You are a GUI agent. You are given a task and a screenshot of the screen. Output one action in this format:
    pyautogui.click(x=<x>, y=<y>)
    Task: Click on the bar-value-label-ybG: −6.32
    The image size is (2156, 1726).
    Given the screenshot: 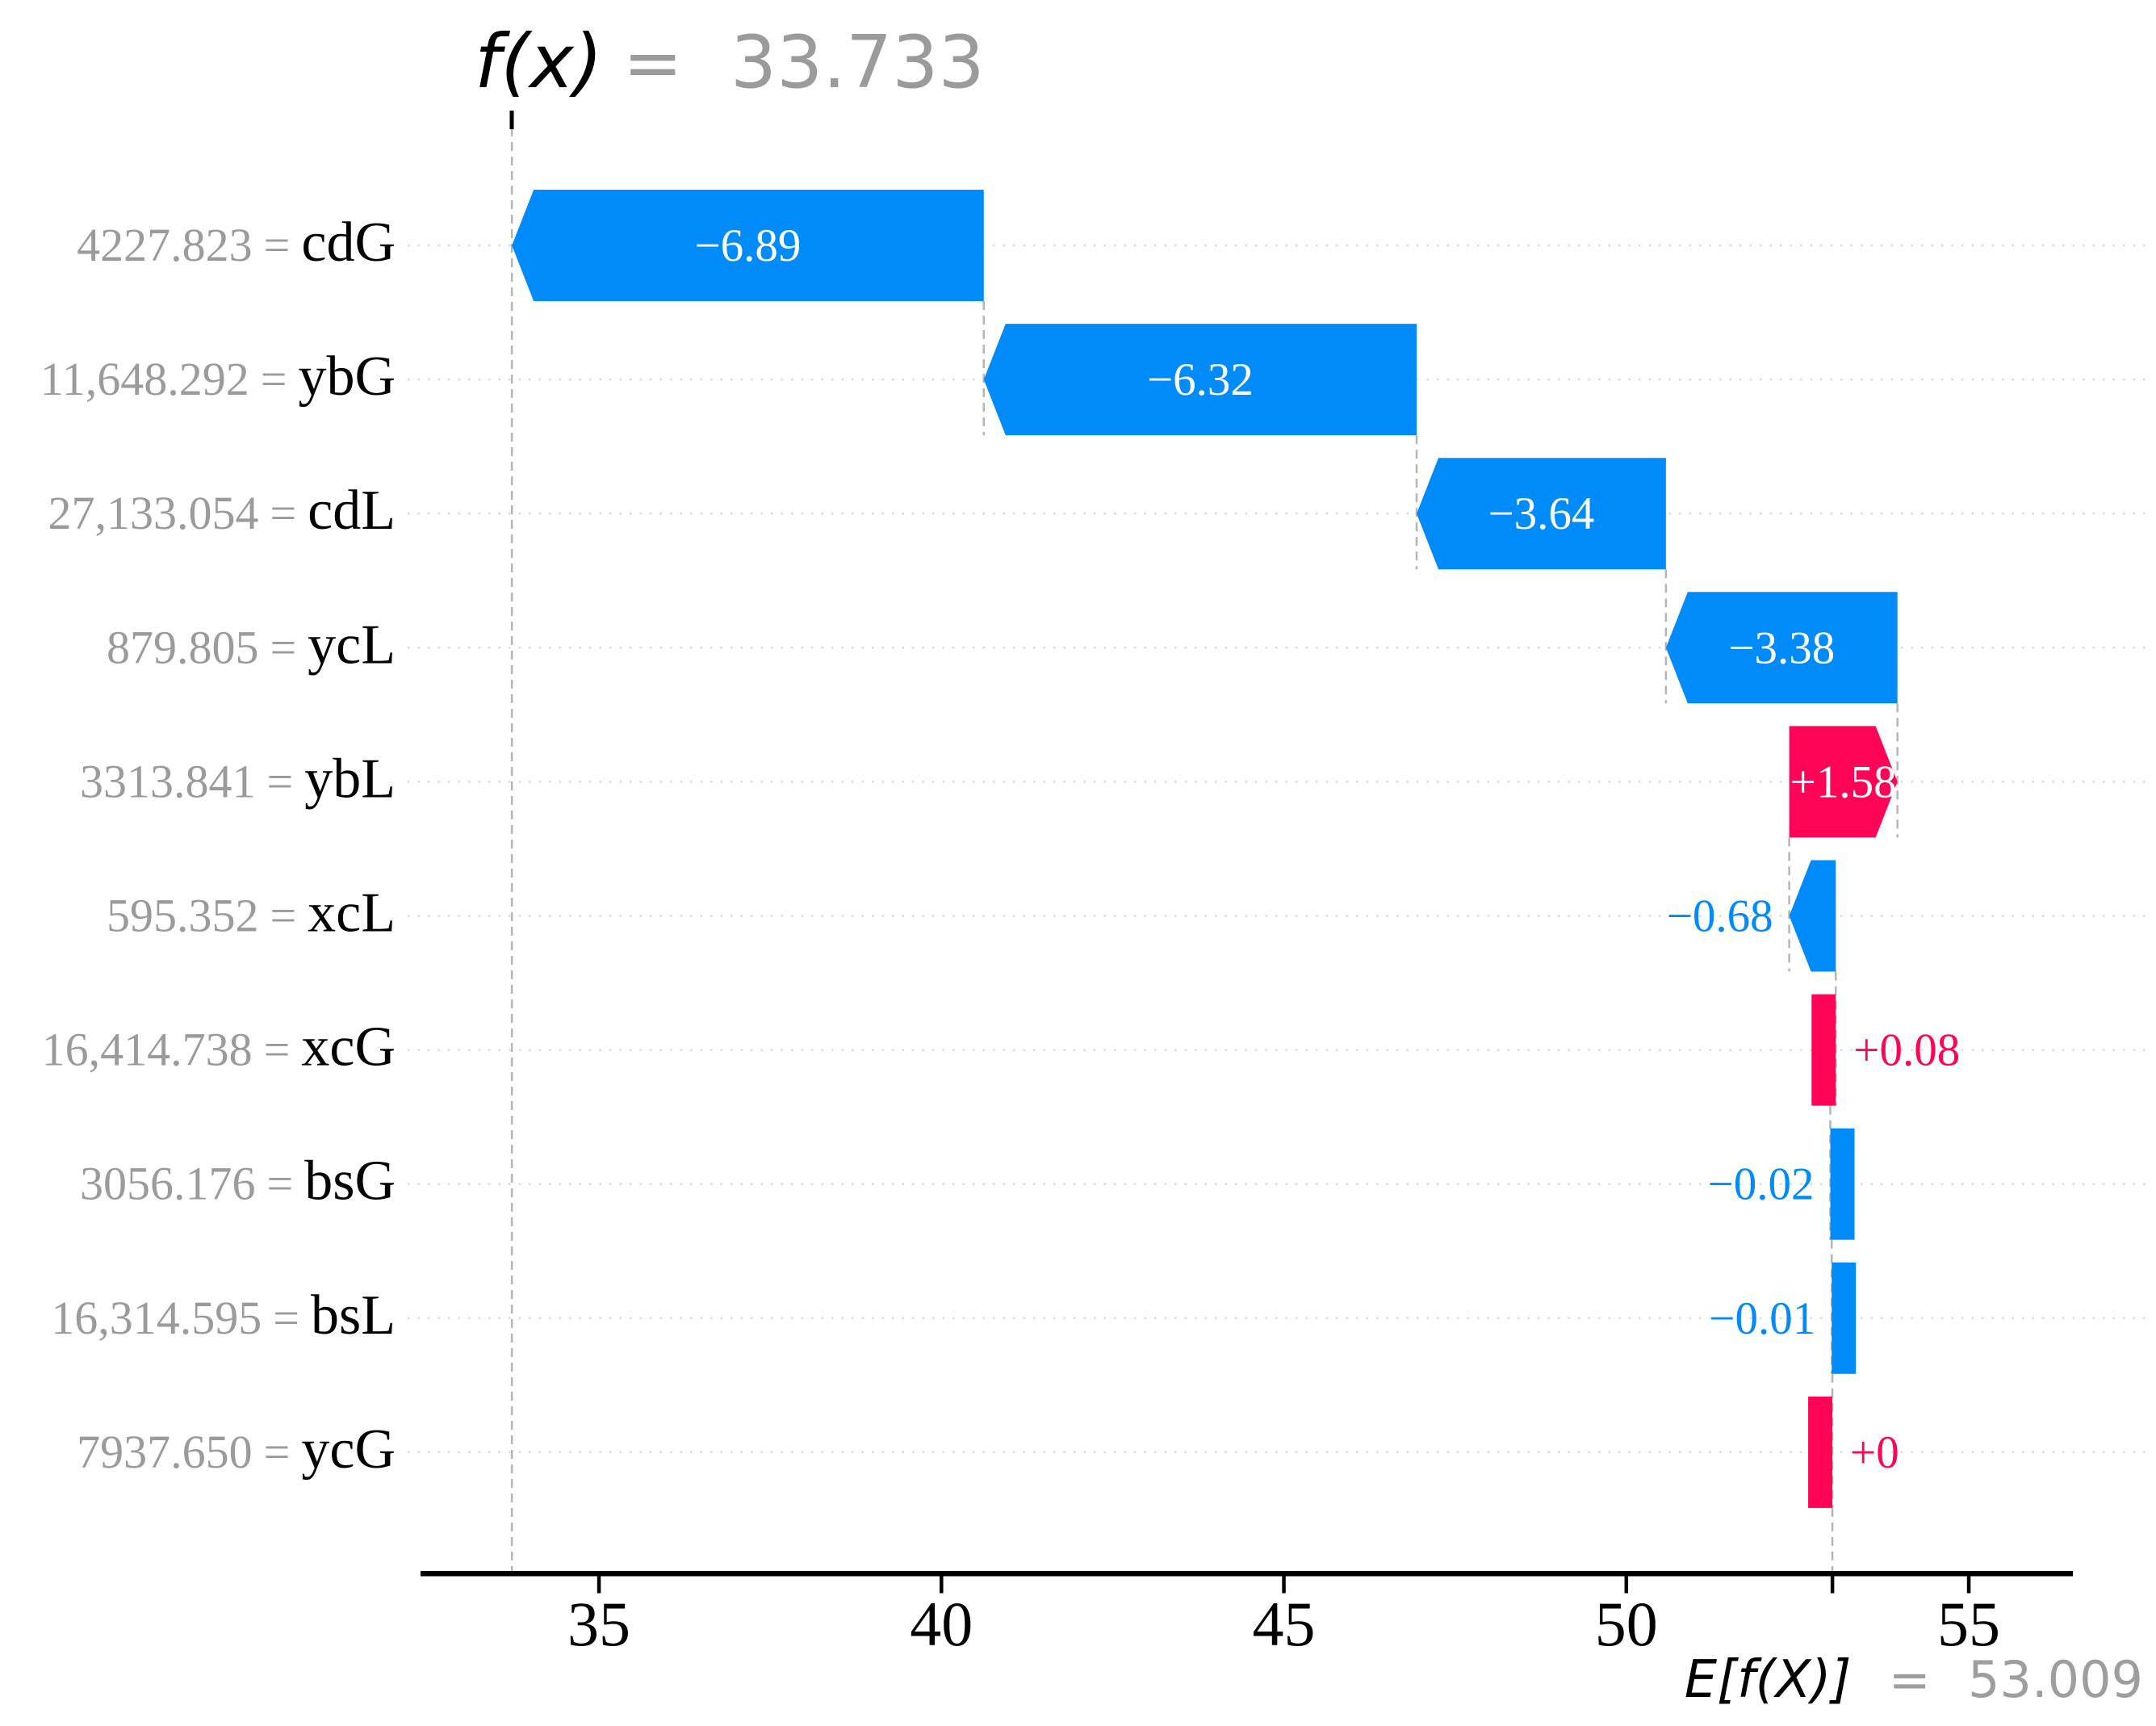 What is the action you would take?
    pyautogui.click(x=1200, y=379)
    